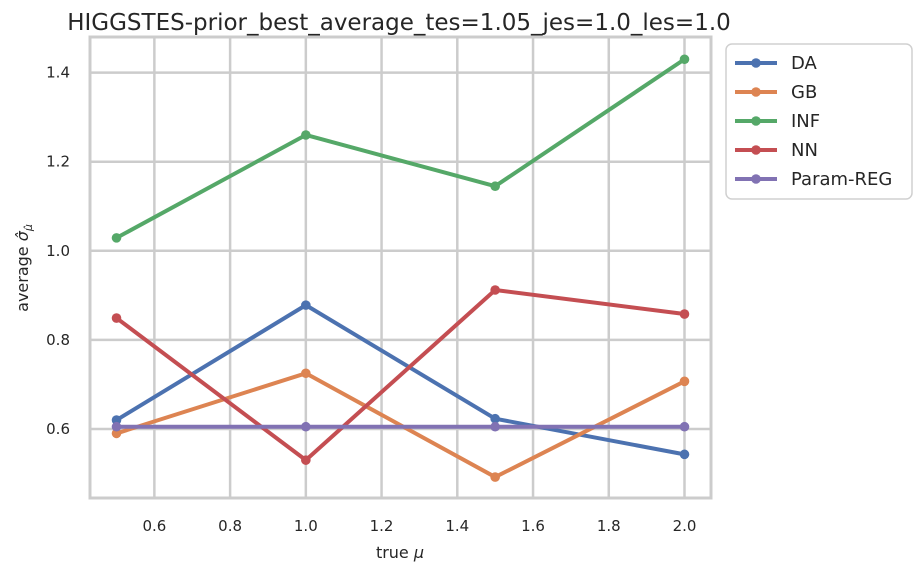 The width and height of the screenshot is (921, 575). I want to click on x-tick-label: 1.8, so click(609, 526).